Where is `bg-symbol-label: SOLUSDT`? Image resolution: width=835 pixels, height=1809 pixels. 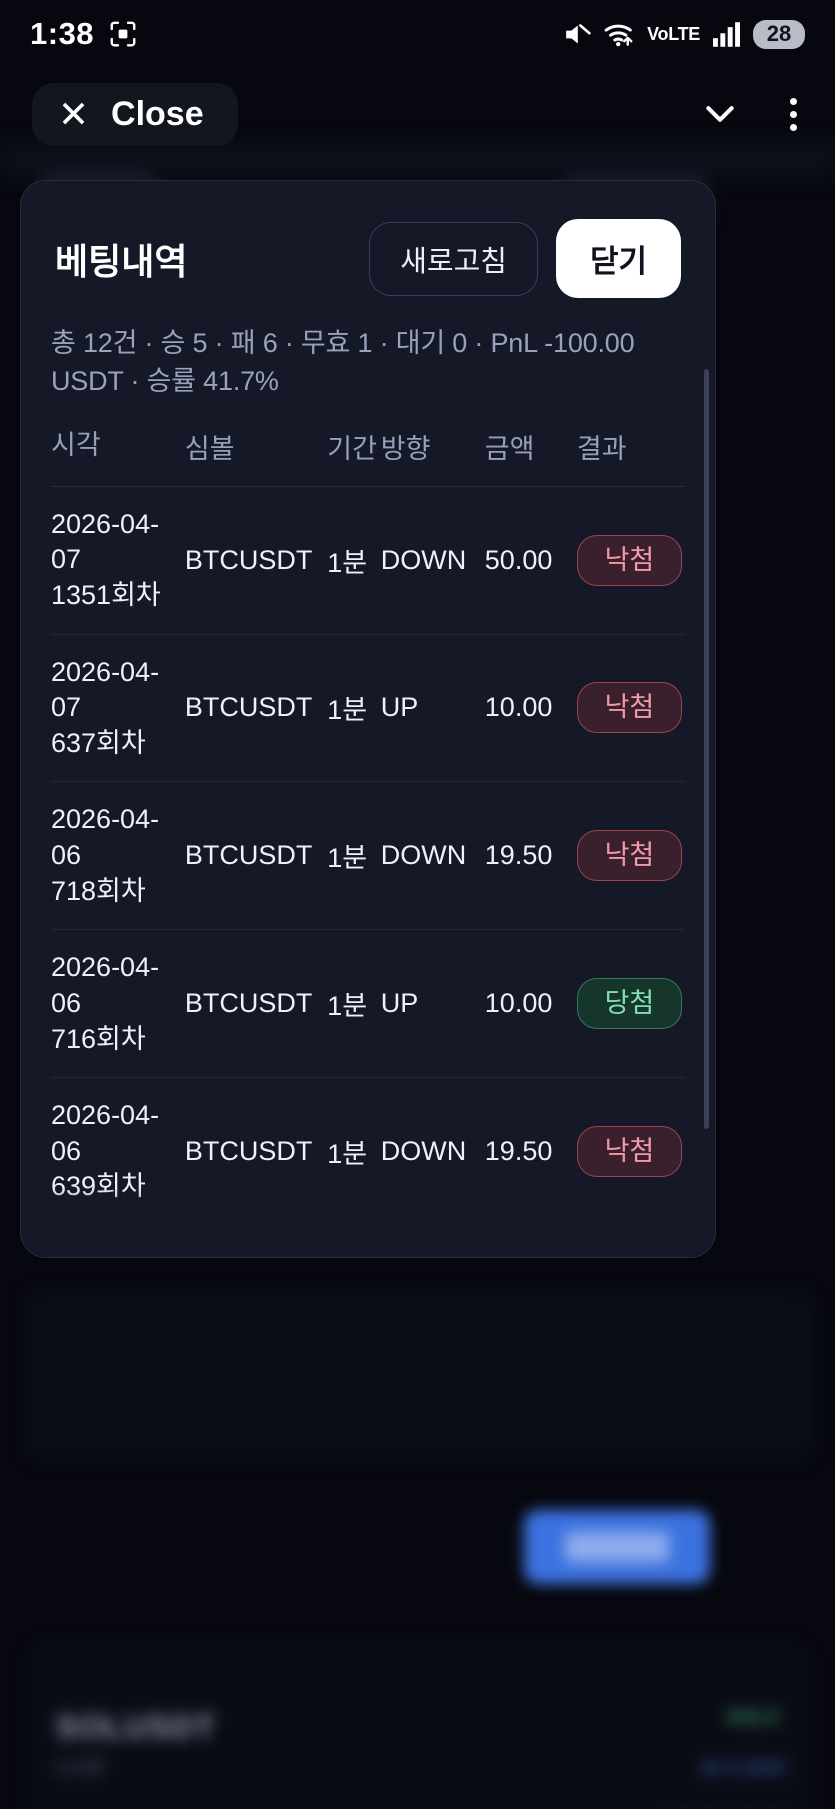
bg-symbol-label: SOLUSDT is located at coordinates (136, 1727).